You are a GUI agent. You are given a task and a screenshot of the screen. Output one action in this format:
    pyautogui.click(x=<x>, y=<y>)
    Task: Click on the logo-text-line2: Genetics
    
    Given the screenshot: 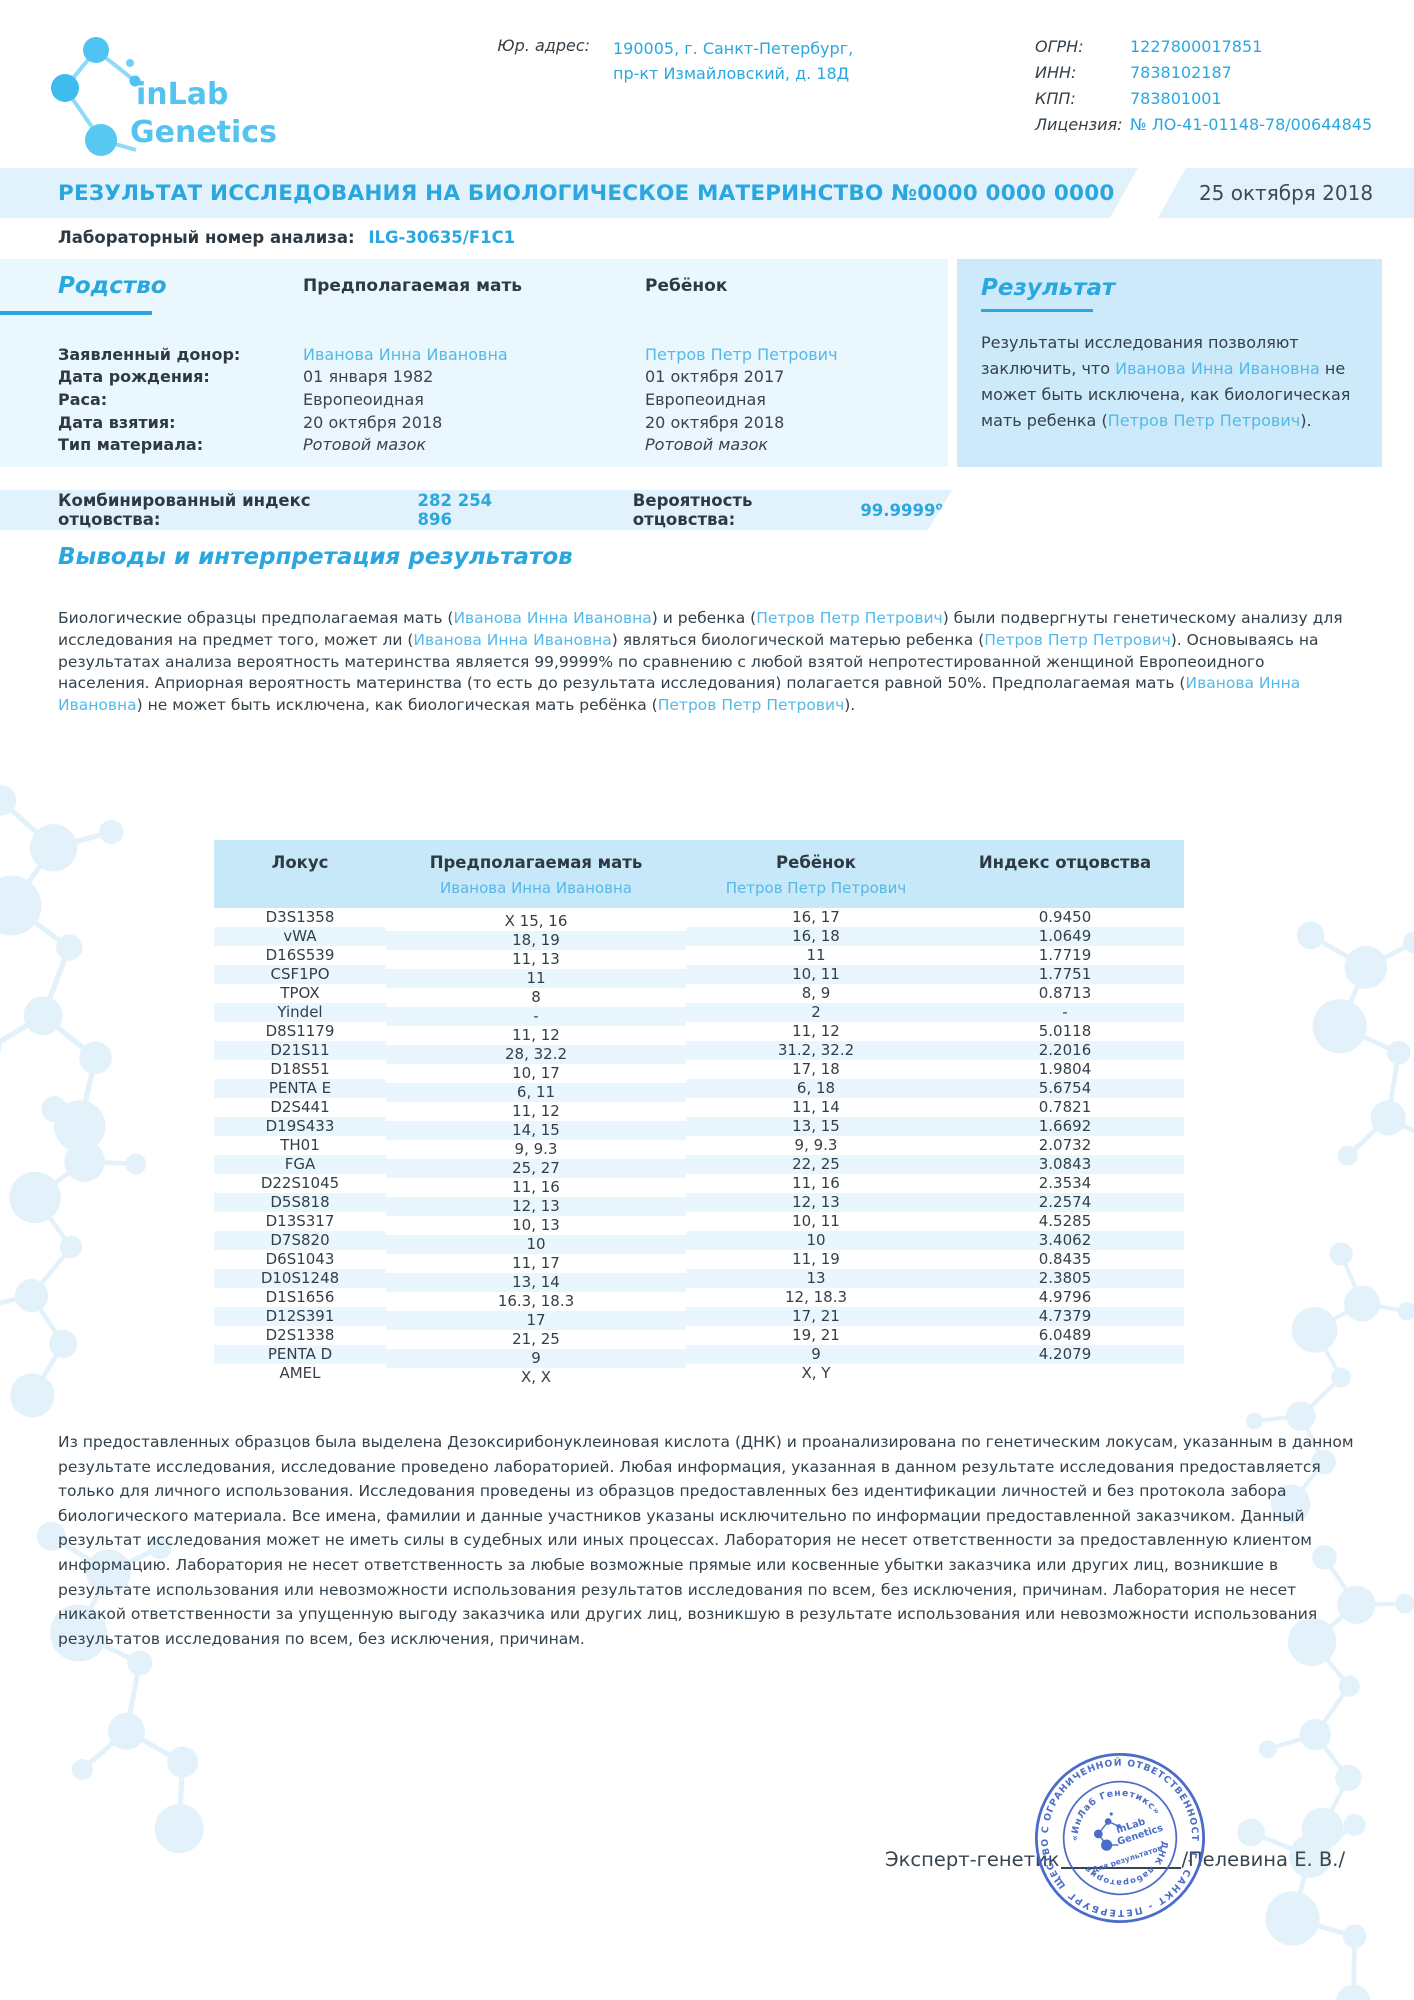 What is the action you would take?
    pyautogui.click(x=203, y=132)
    